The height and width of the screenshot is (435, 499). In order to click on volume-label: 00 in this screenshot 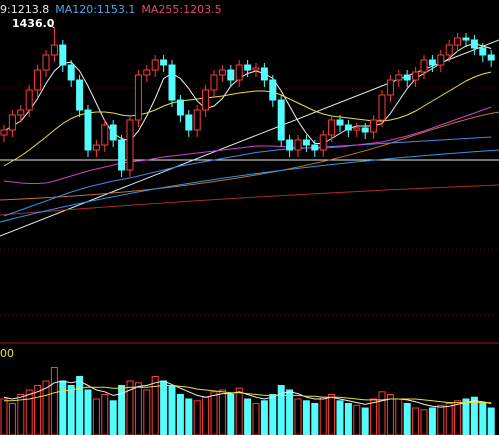, I will do `click(7, 353)`.